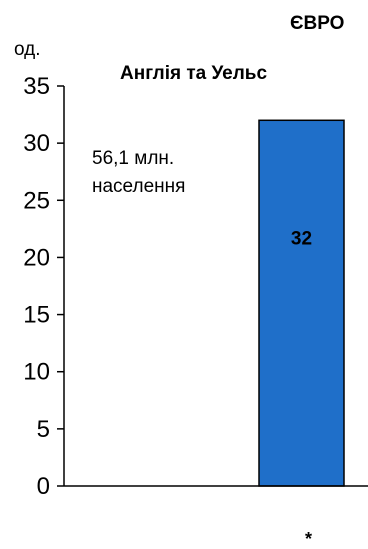 This screenshot has width=368, height=549. What do you see at coordinates (193, 73) in the screenshot?
I see `chart-title: Англія та Уельс` at bounding box center [193, 73].